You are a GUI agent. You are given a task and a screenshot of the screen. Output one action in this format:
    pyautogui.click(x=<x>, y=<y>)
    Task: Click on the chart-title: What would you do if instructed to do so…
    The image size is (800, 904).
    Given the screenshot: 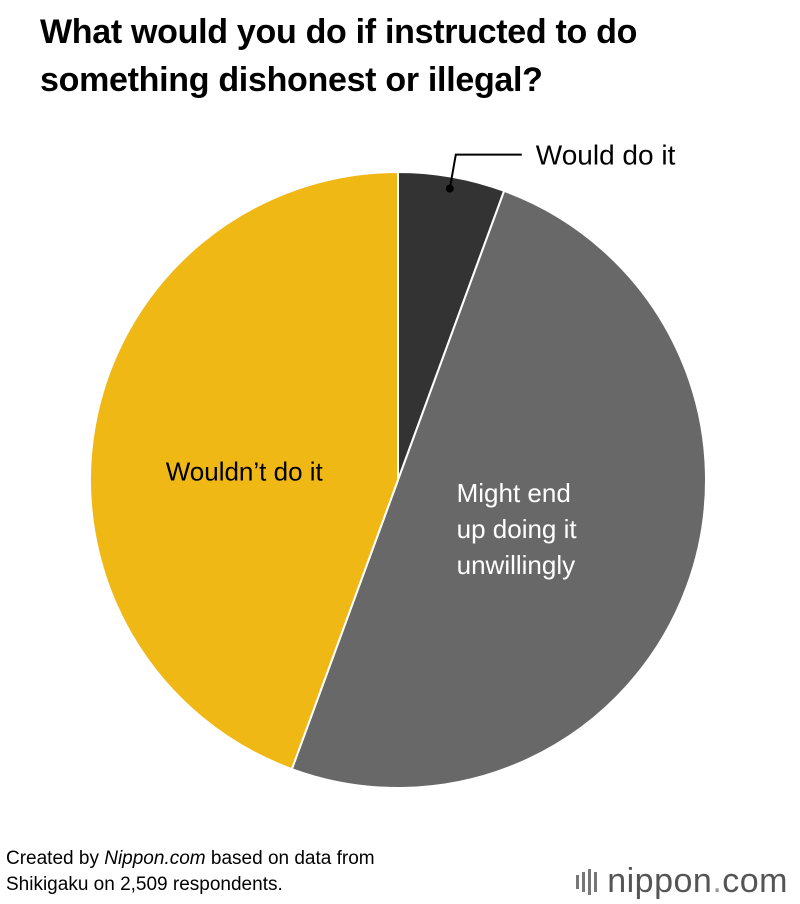 What is the action you would take?
    pyautogui.click(x=410, y=56)
    